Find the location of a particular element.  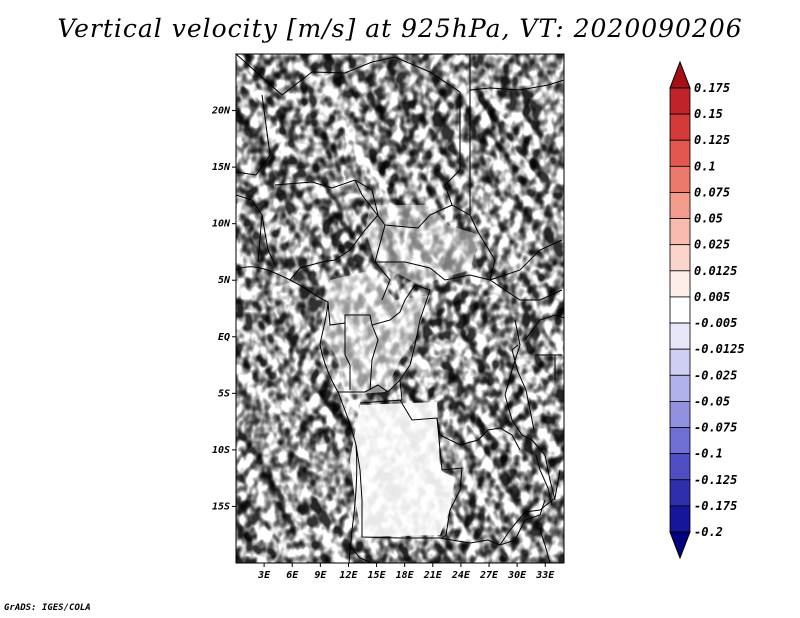

colorbar-label: 0.075 is located at coordinates (712, 192).